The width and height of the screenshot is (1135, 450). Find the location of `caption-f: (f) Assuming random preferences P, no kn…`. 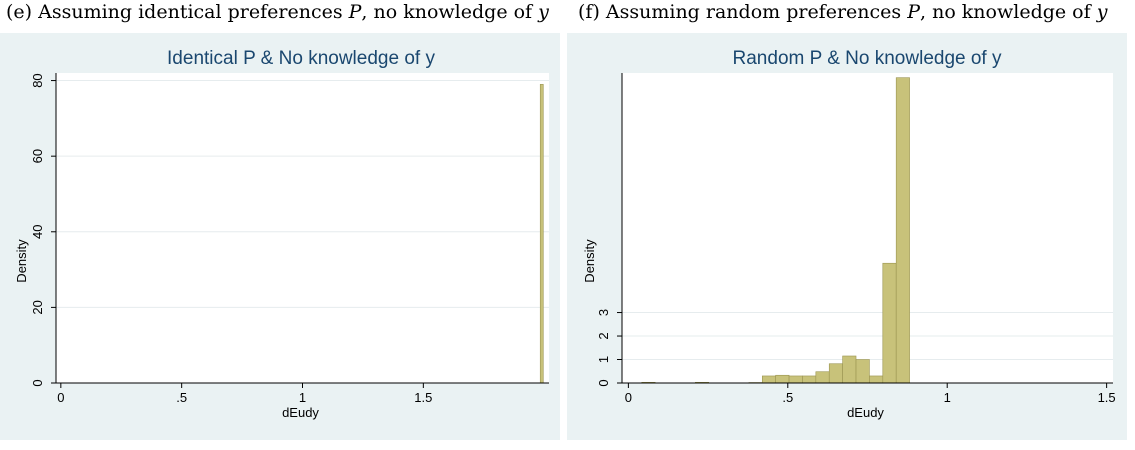

caption-f: (f) Assuming random preferences P, no kn… is located at coordinates (842, 13).